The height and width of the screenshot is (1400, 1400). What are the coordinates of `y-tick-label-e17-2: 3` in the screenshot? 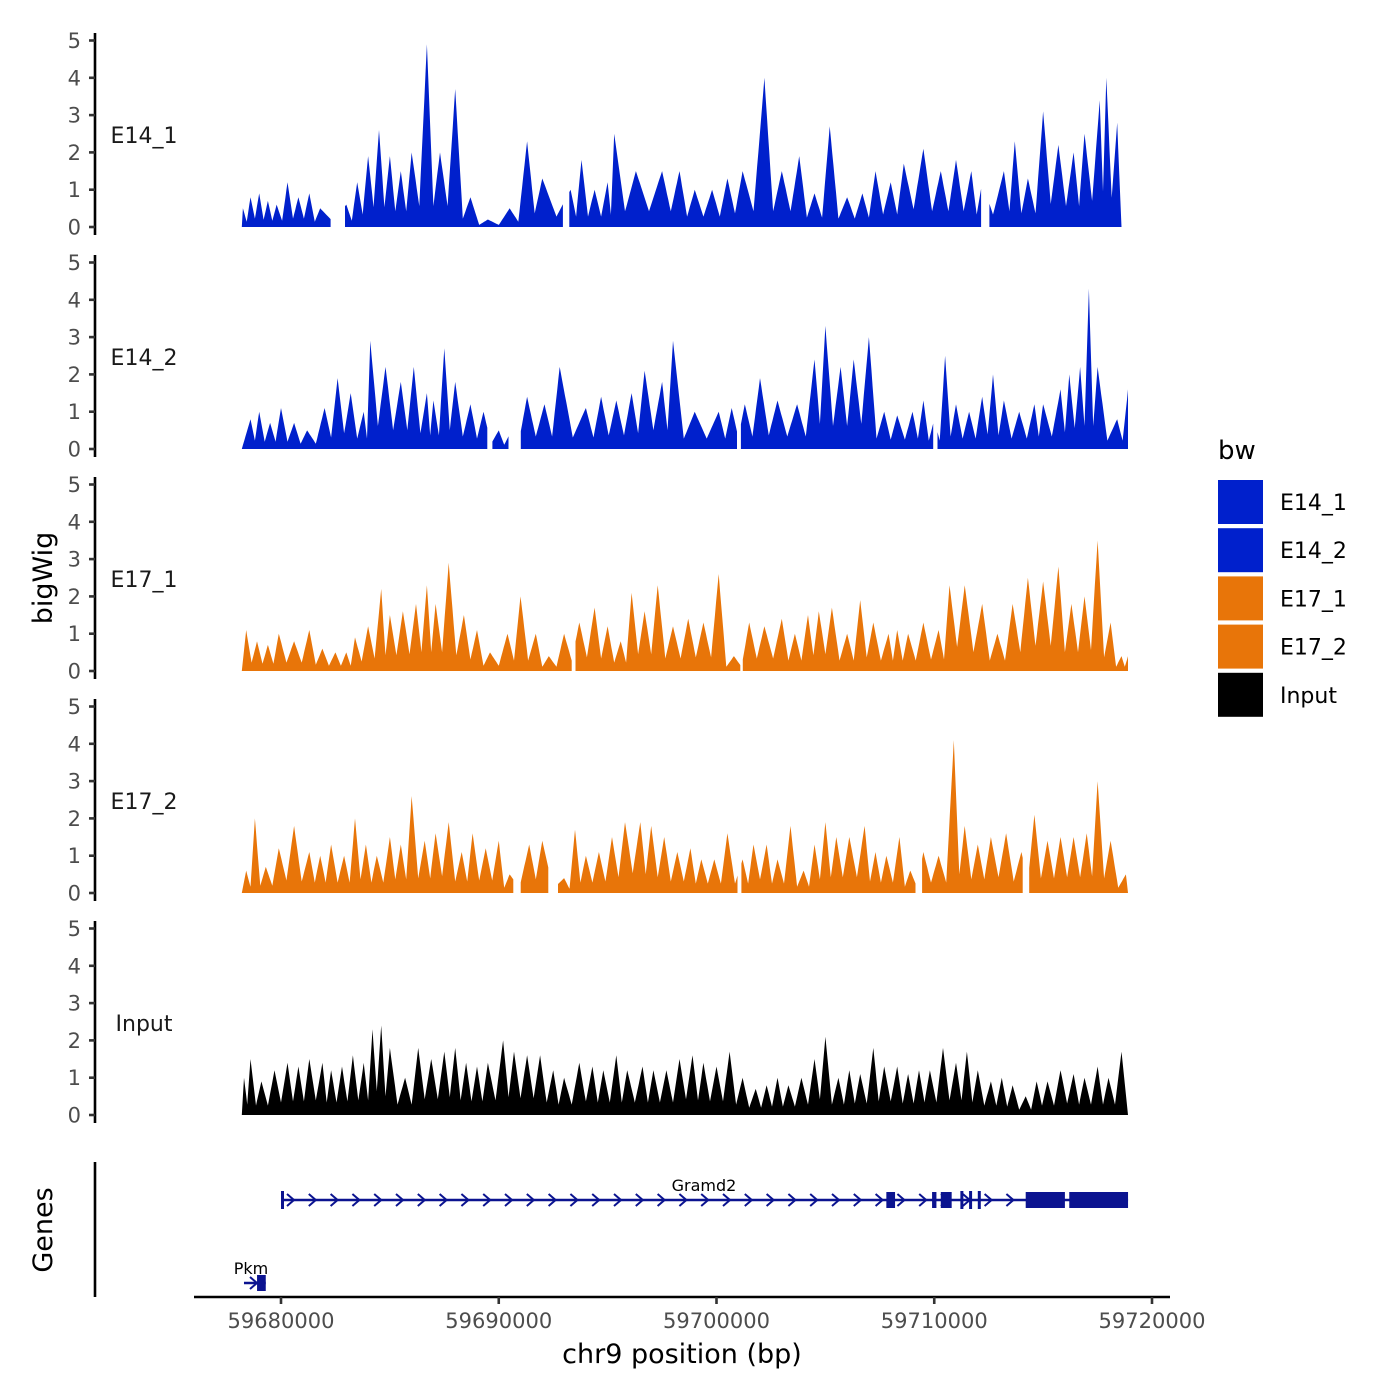 It's located at (74, 782).